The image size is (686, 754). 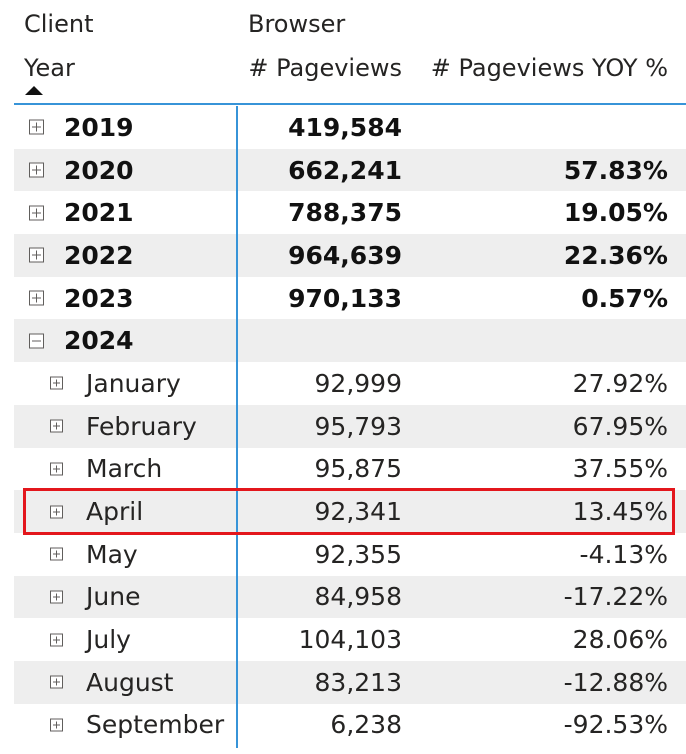 I want to click on row-label: July, so click(x=108, y=640).